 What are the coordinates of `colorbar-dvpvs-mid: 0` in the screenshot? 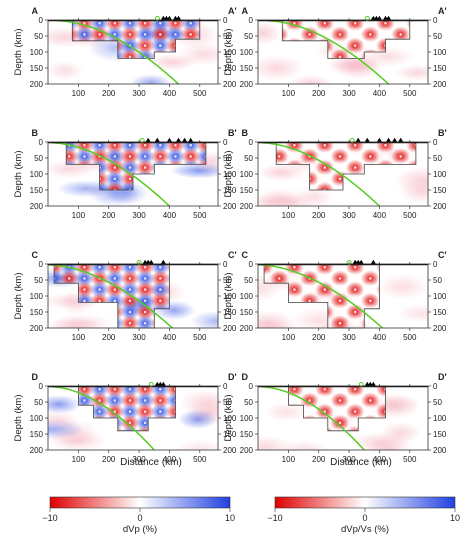 It's located at (364, 518).